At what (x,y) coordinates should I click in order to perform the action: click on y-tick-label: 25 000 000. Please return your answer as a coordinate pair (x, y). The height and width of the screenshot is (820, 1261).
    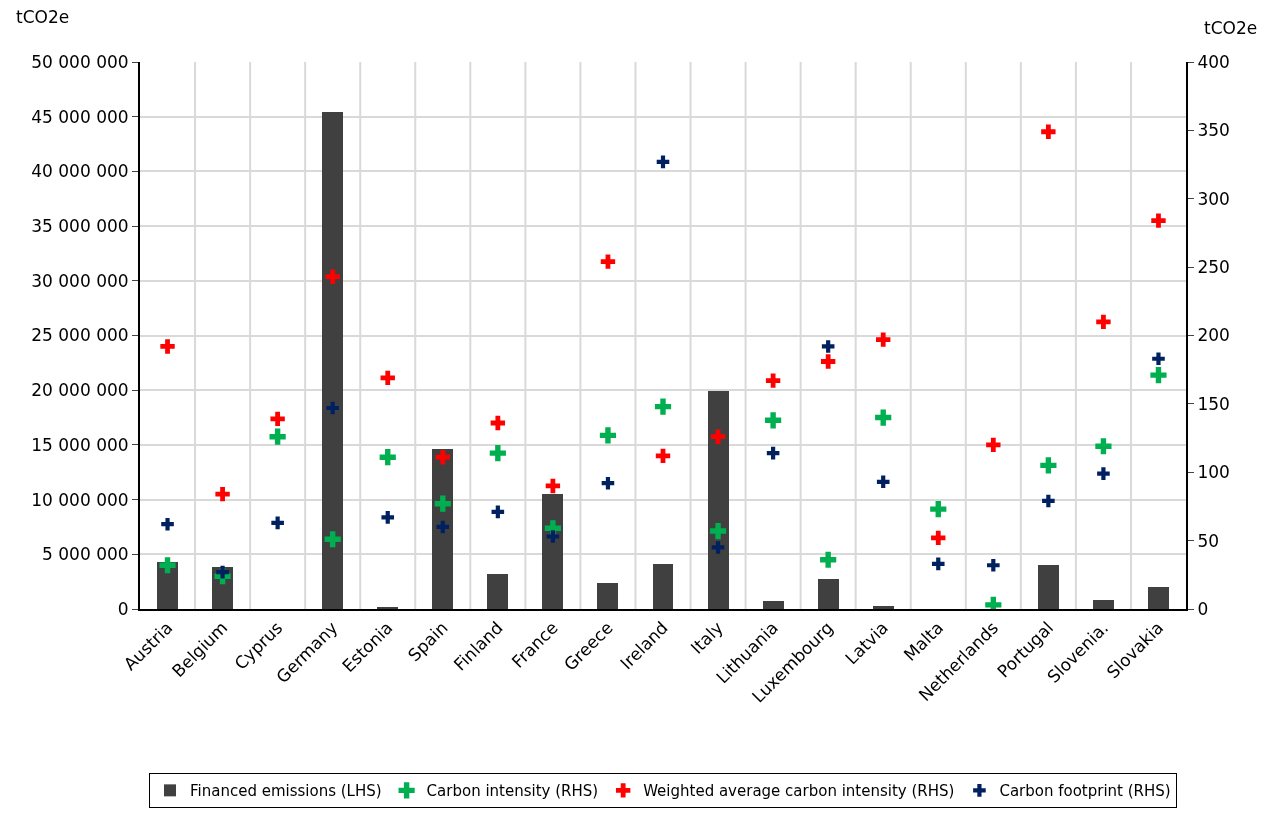
    Looking at the image, I should click on (80, 335).